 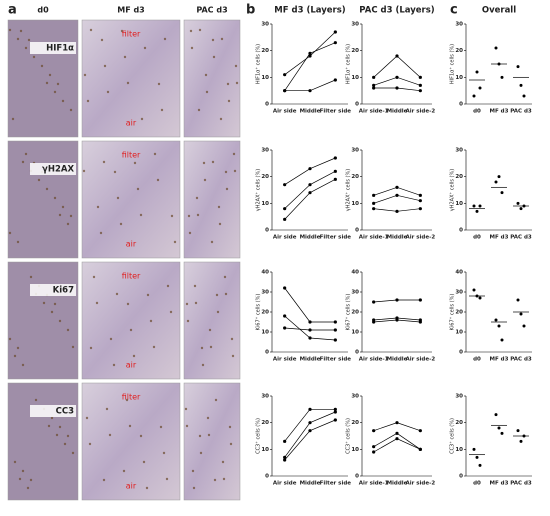 What do you see at coordinates (336, 360) in the screenshot?
I see `x-tick-label: Filter side` at bounding box center [336, 360].